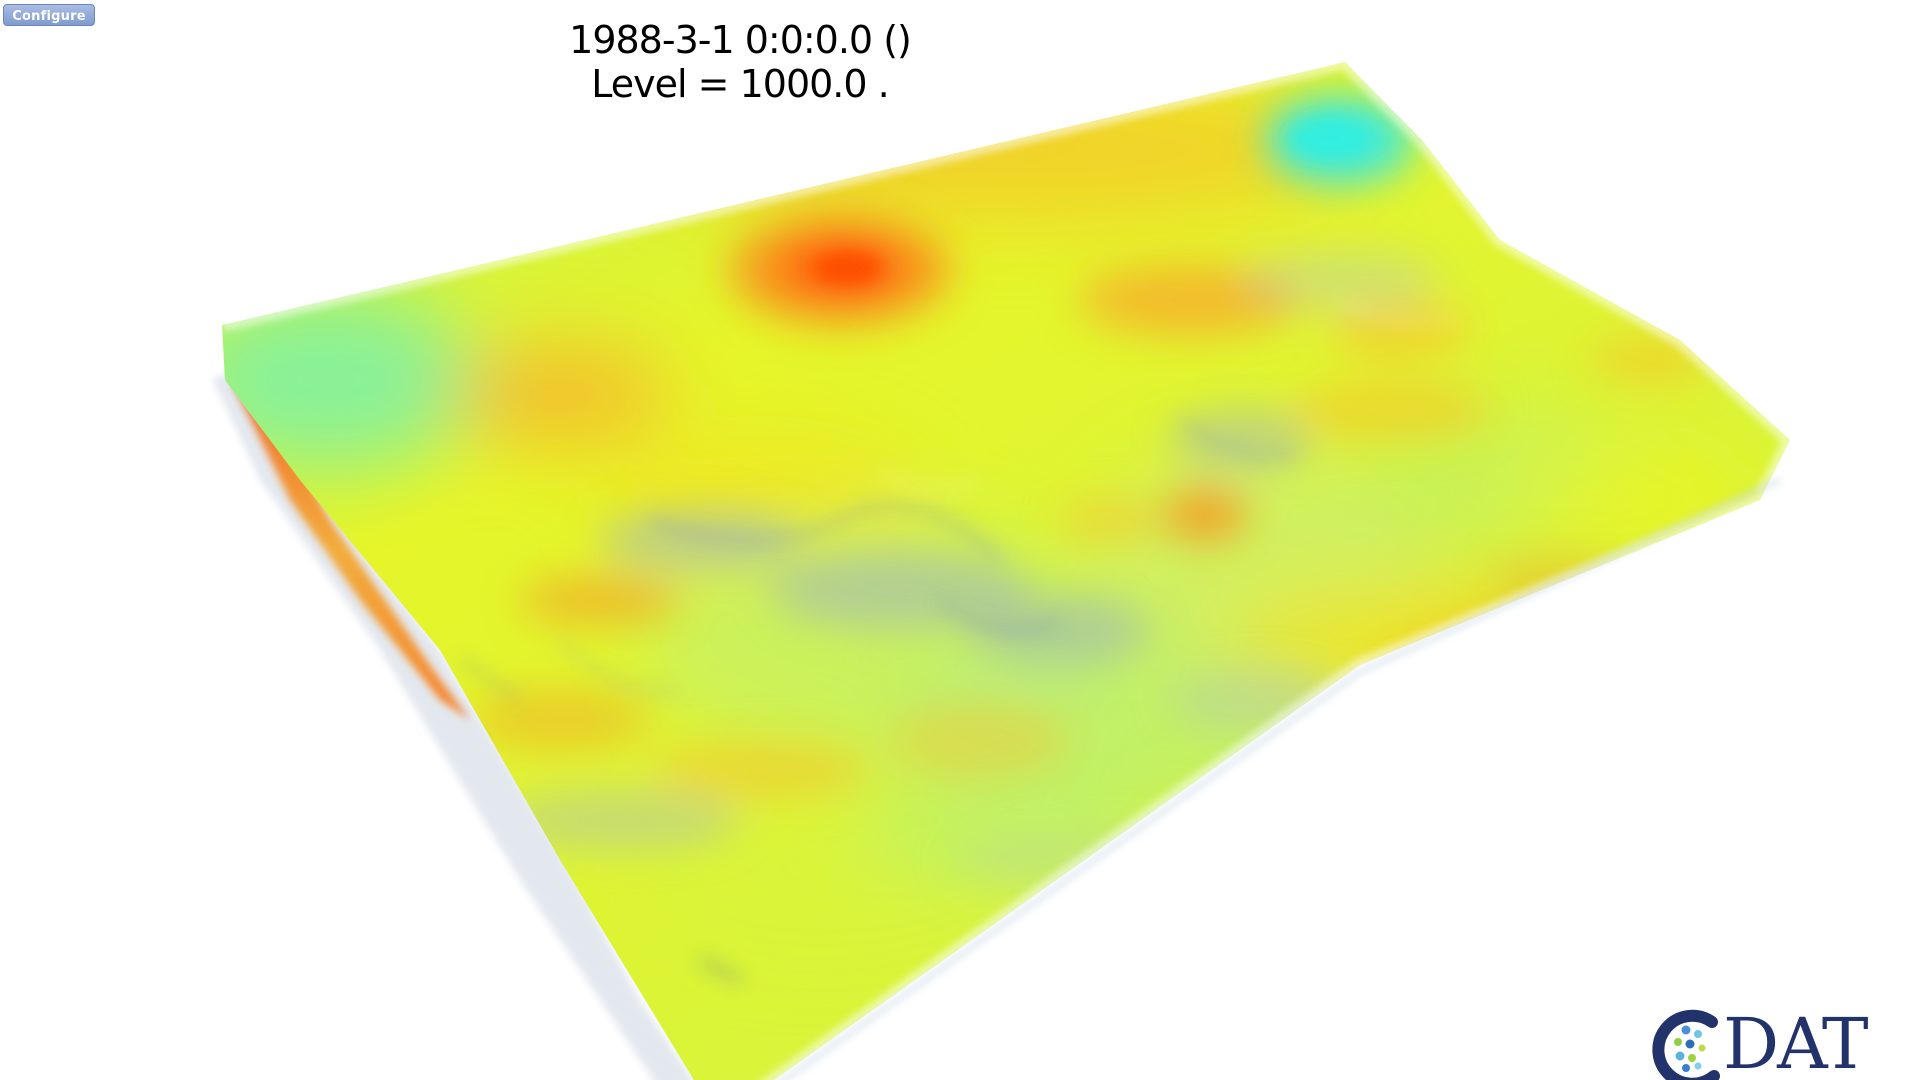 Image resolution: width=1920 pixels, height=1080 pixels. Describe the element at coordinates (1686, 1044) in the screenshot. I see `cdat-logo-icon` at that location.